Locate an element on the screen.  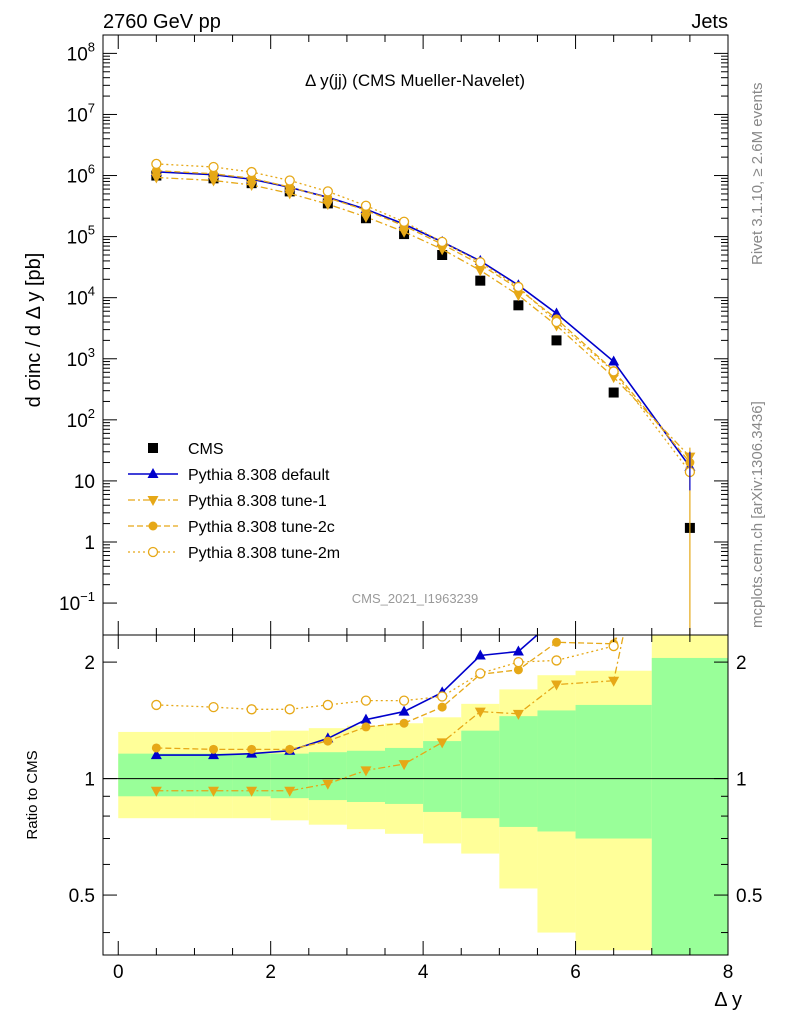
y-tick-label: 10⁸ is located at coordinates (81, 52).